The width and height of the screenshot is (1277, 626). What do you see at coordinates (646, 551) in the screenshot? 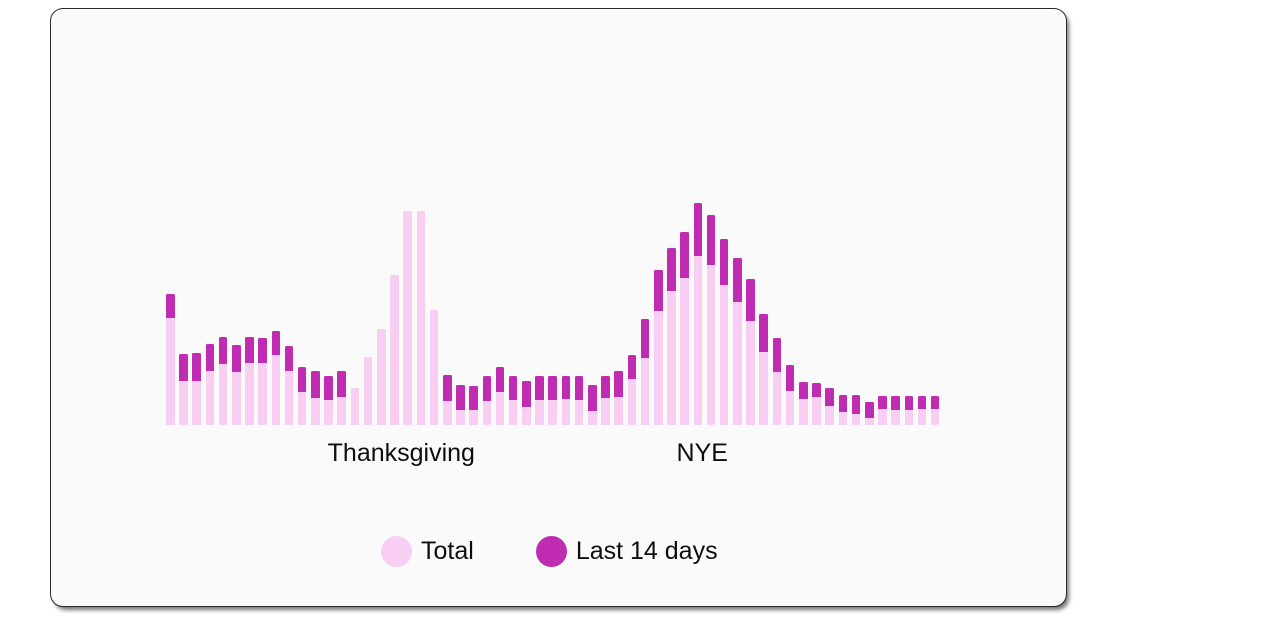
I see `legend-label-last14: Last 14 days` at bounding box center [646, 551].